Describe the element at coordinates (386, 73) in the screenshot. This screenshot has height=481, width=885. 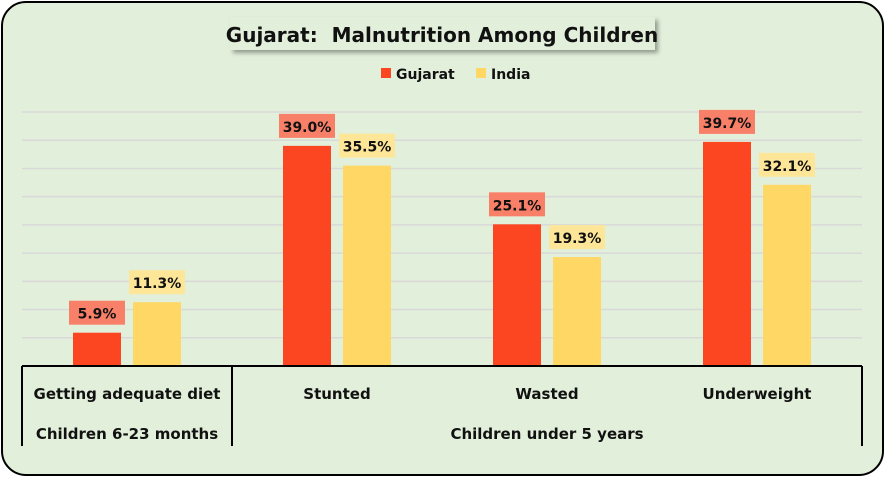
I see `legend-swatch-gujarat` at that location.